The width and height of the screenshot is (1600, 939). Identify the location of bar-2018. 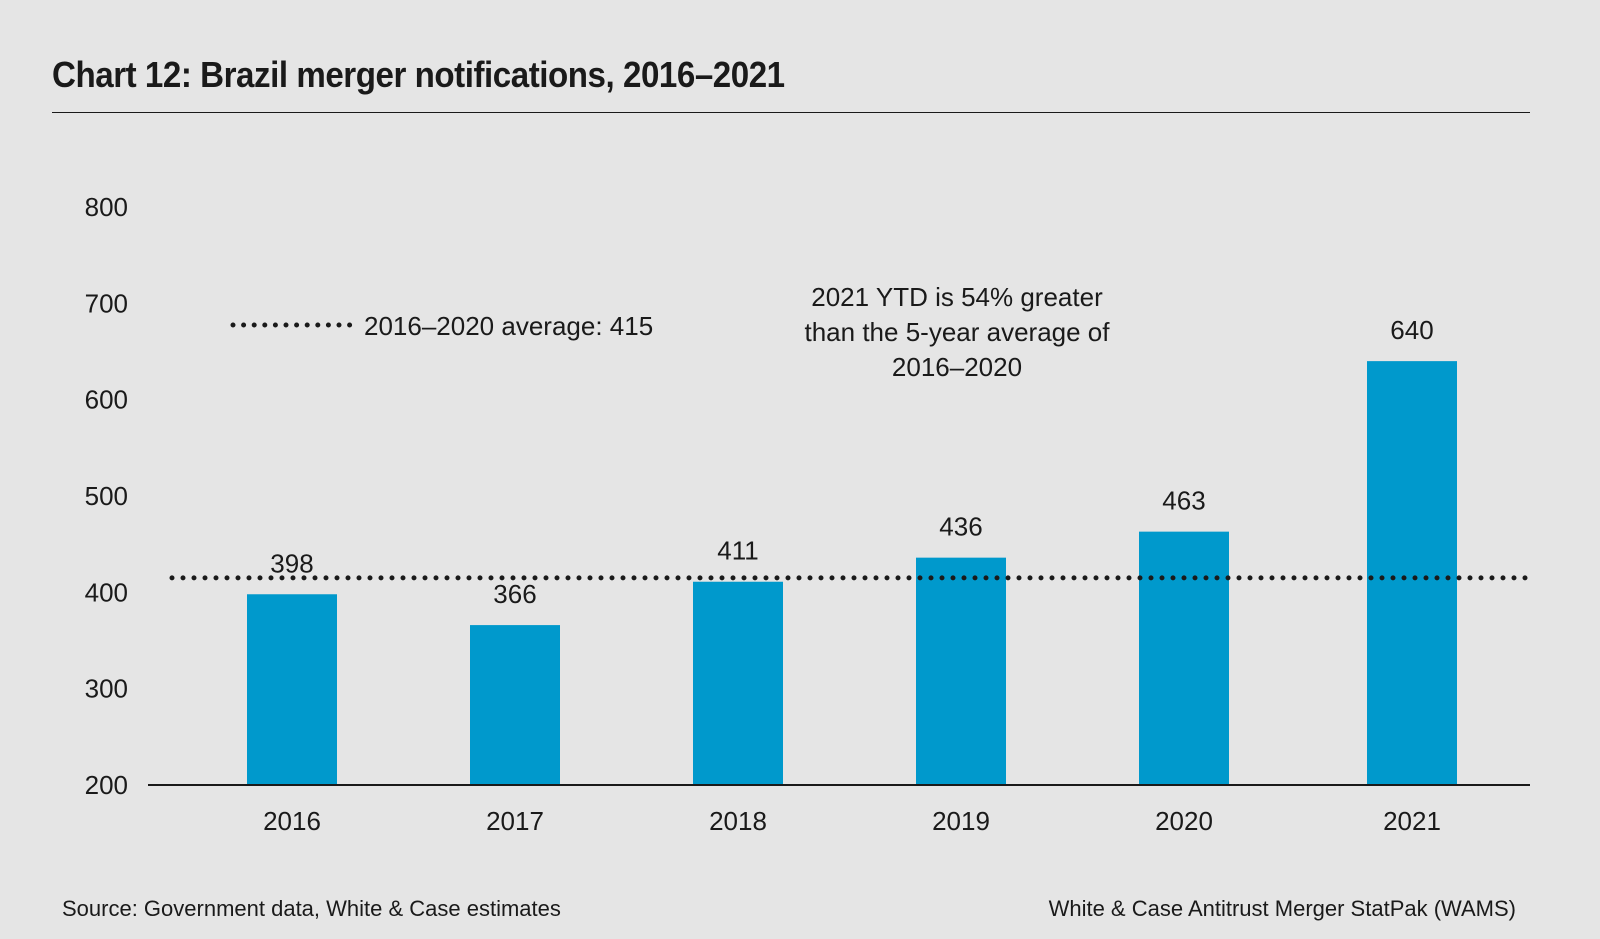
(738, 683).